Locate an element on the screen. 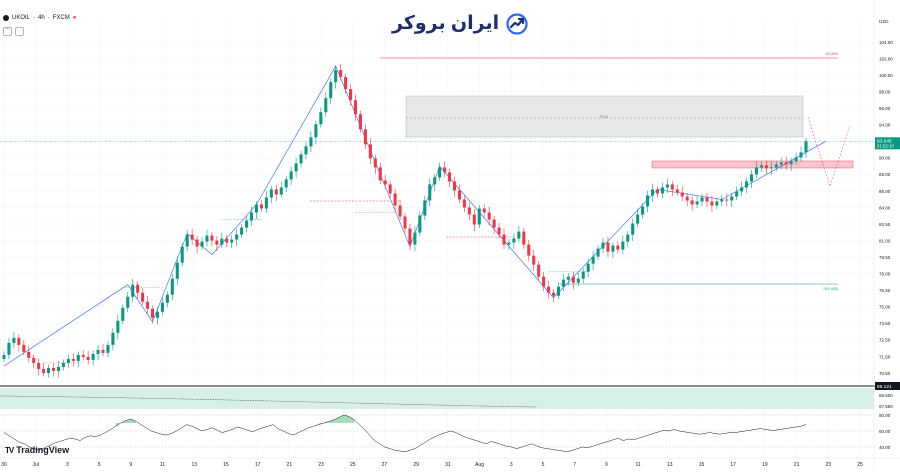 The width and height of the screenshot is (900, 476). projection-path is located at coordinates (829, 152).